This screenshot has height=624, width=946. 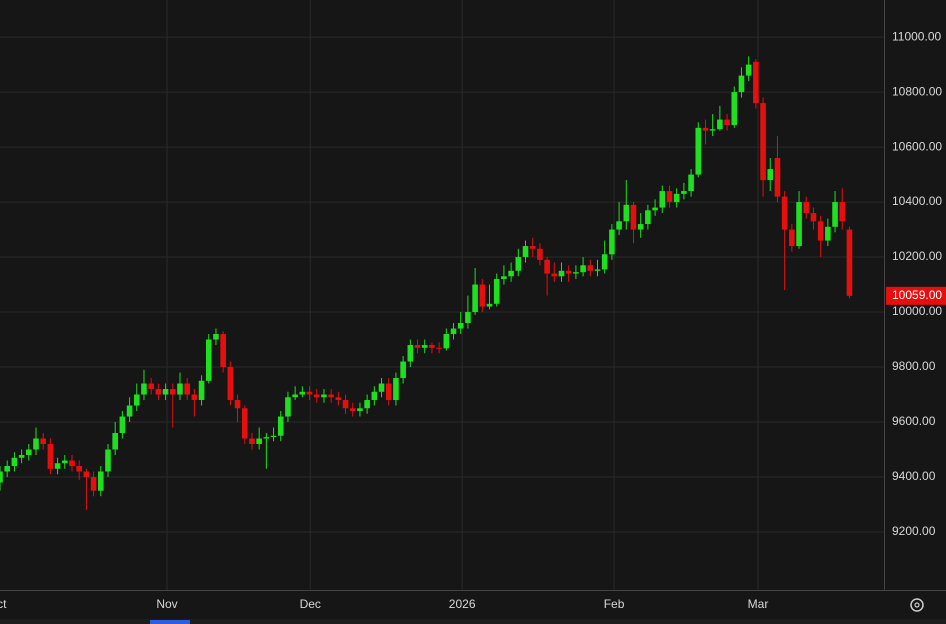 What do you see at coordinates (917, 146) in the screenshot?
I see `y-tick-label: 10600.00` at bounding box center [917, 146].